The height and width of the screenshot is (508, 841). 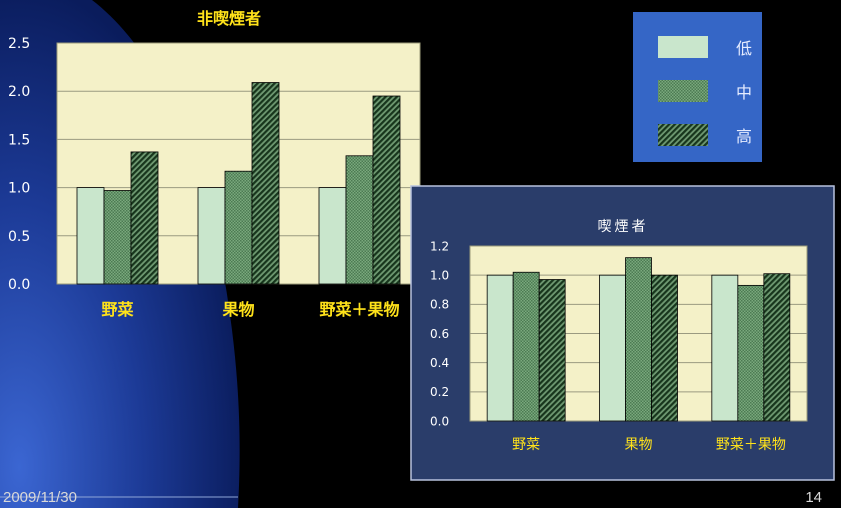 What do you see at coordinates (19, 44) in the screenshot?
I see `y-tick-label: 2.5` at bounding box center [19, 44].